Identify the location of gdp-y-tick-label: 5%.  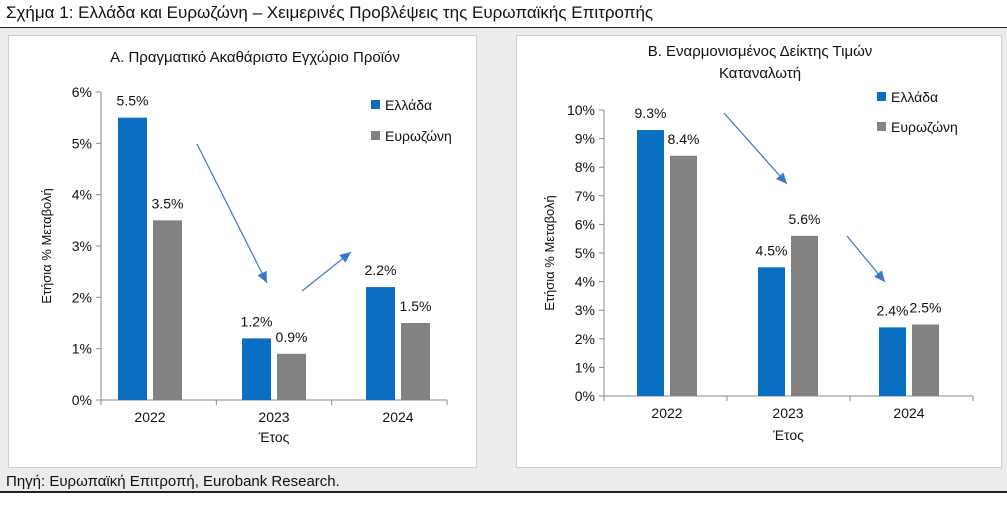
(82, 143).